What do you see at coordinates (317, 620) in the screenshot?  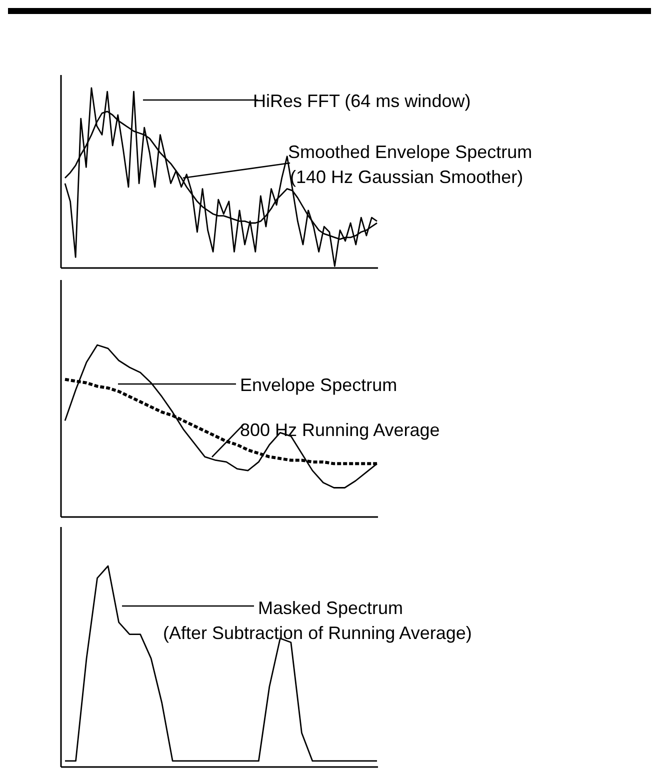 I see `annotation: Masked Spectrum (After Subtraction of Running Average)` at bounding box center [317, 620].